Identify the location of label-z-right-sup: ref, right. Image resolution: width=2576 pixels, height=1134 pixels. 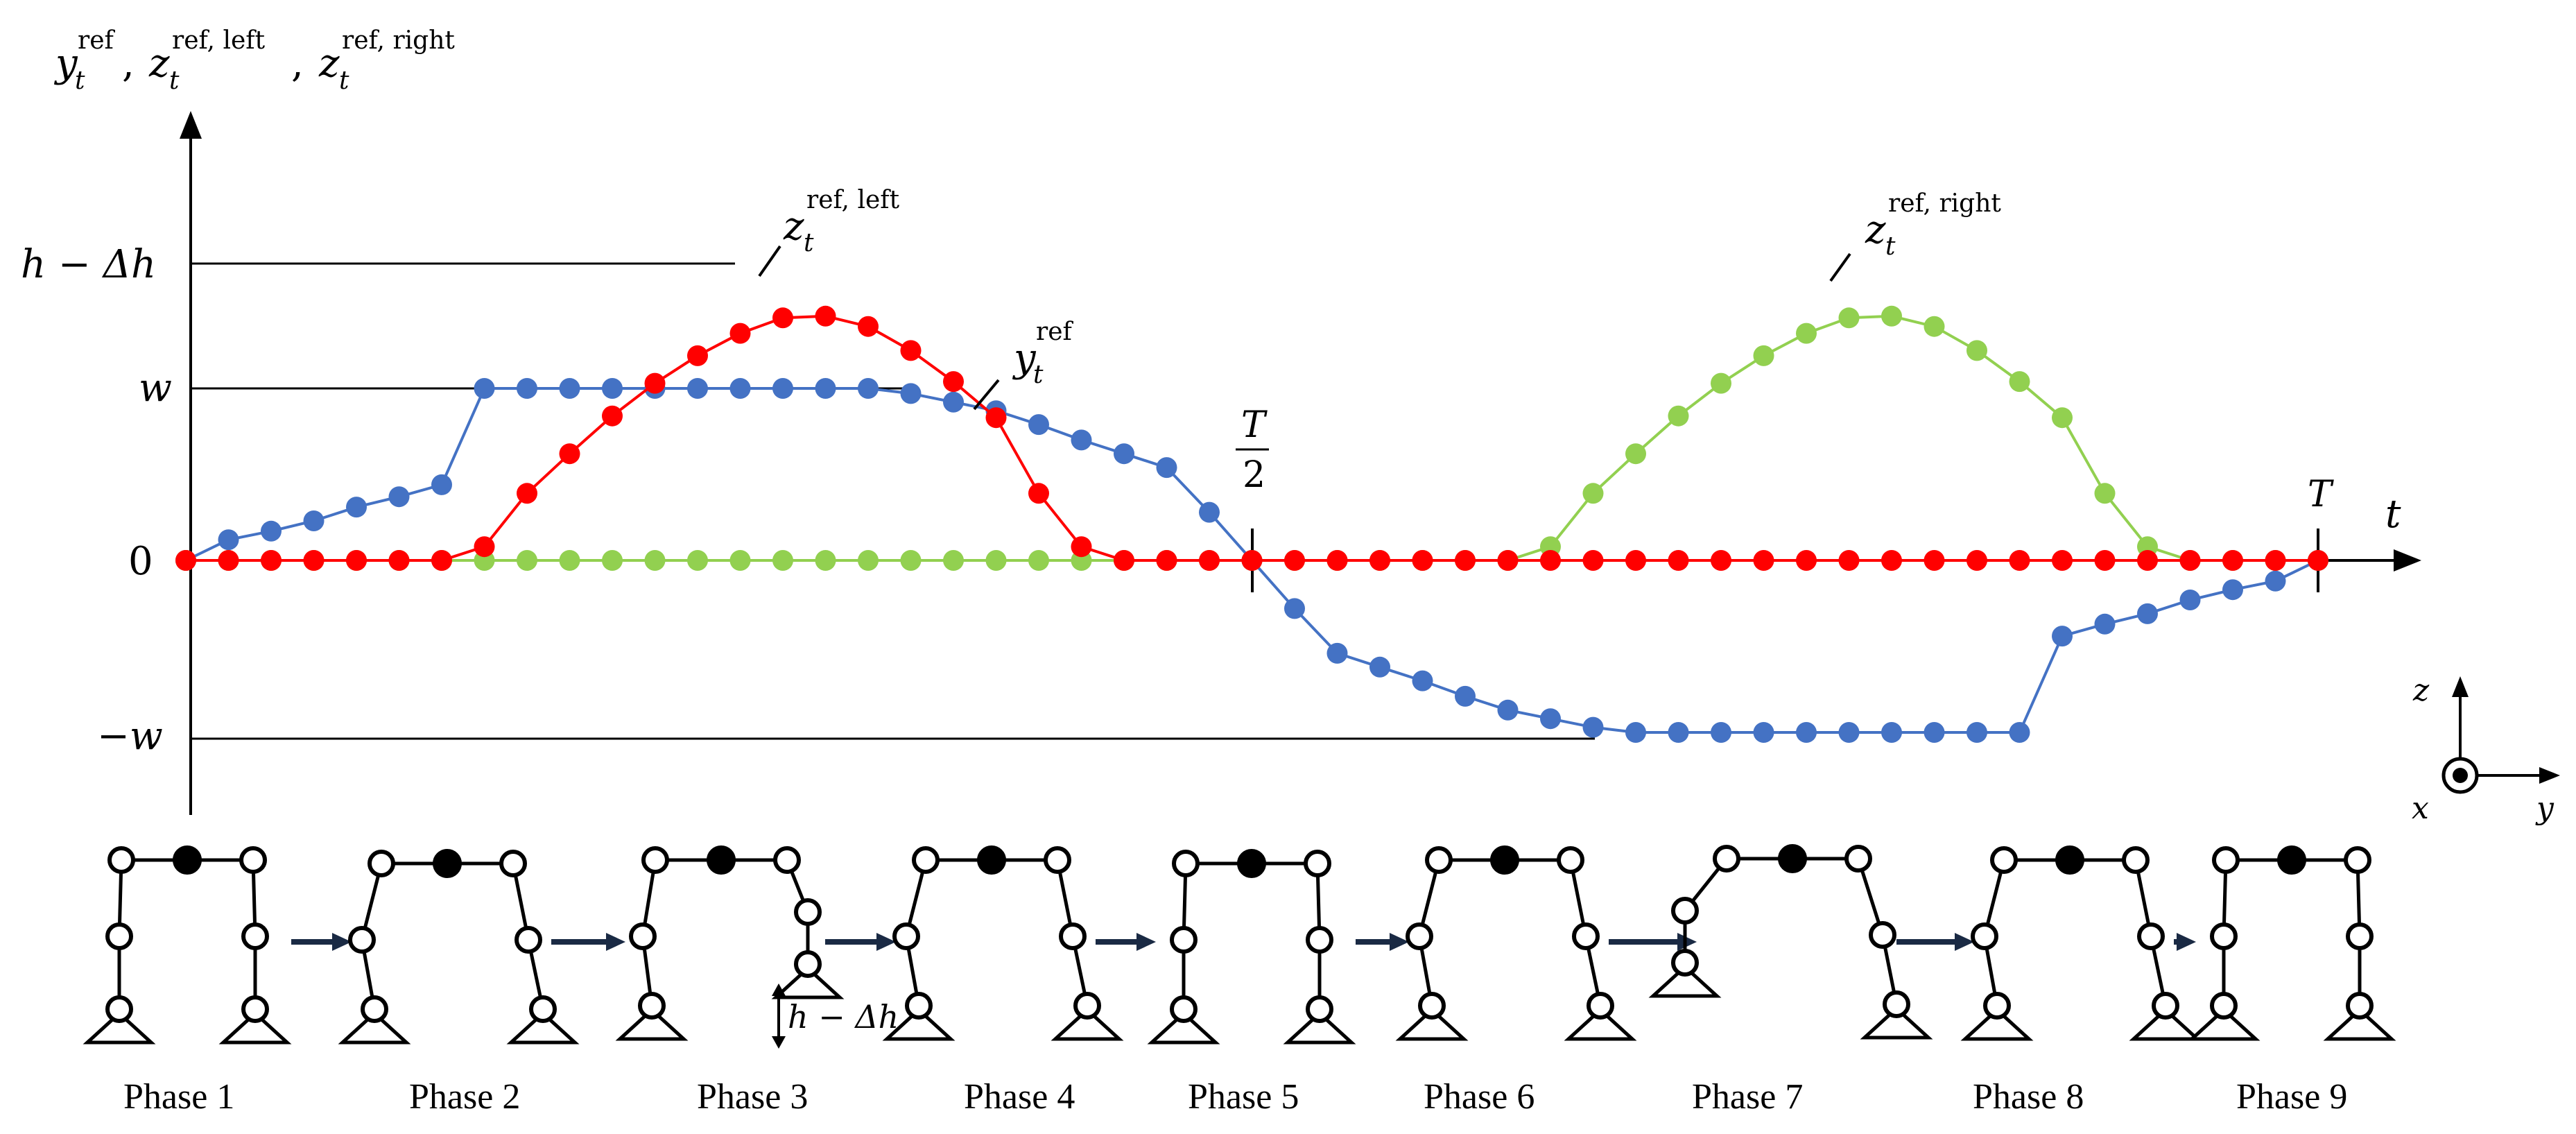
(1944, 203).